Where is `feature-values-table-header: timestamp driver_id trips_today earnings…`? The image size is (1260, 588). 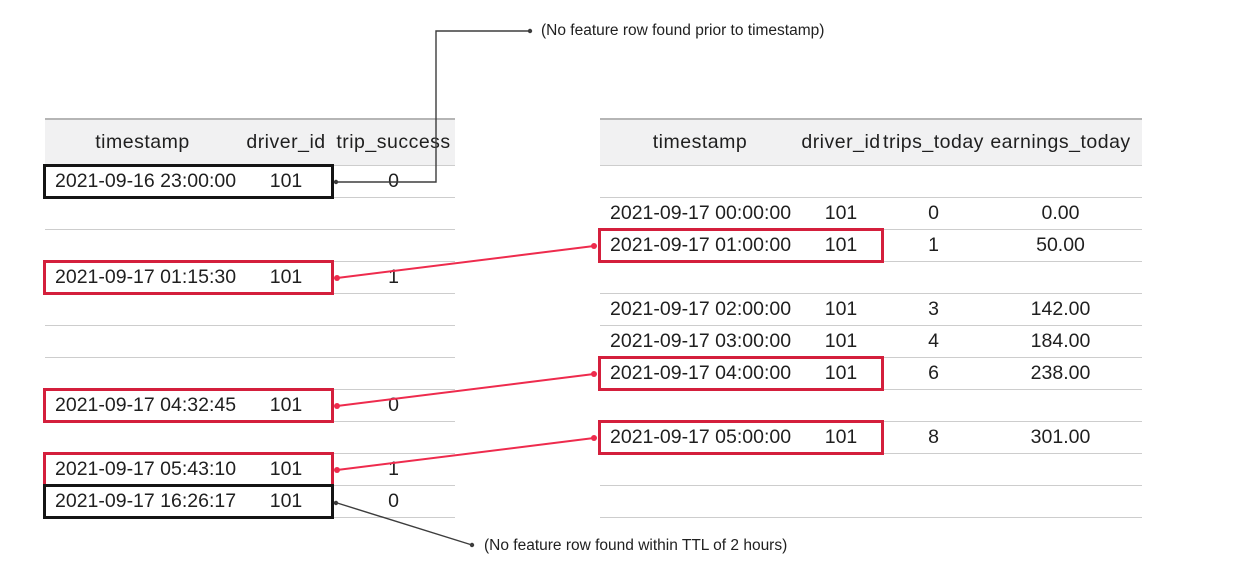 feature-values-table-header: timestamp driver_id trips_today earnings… is located at coordinates (871, 142).